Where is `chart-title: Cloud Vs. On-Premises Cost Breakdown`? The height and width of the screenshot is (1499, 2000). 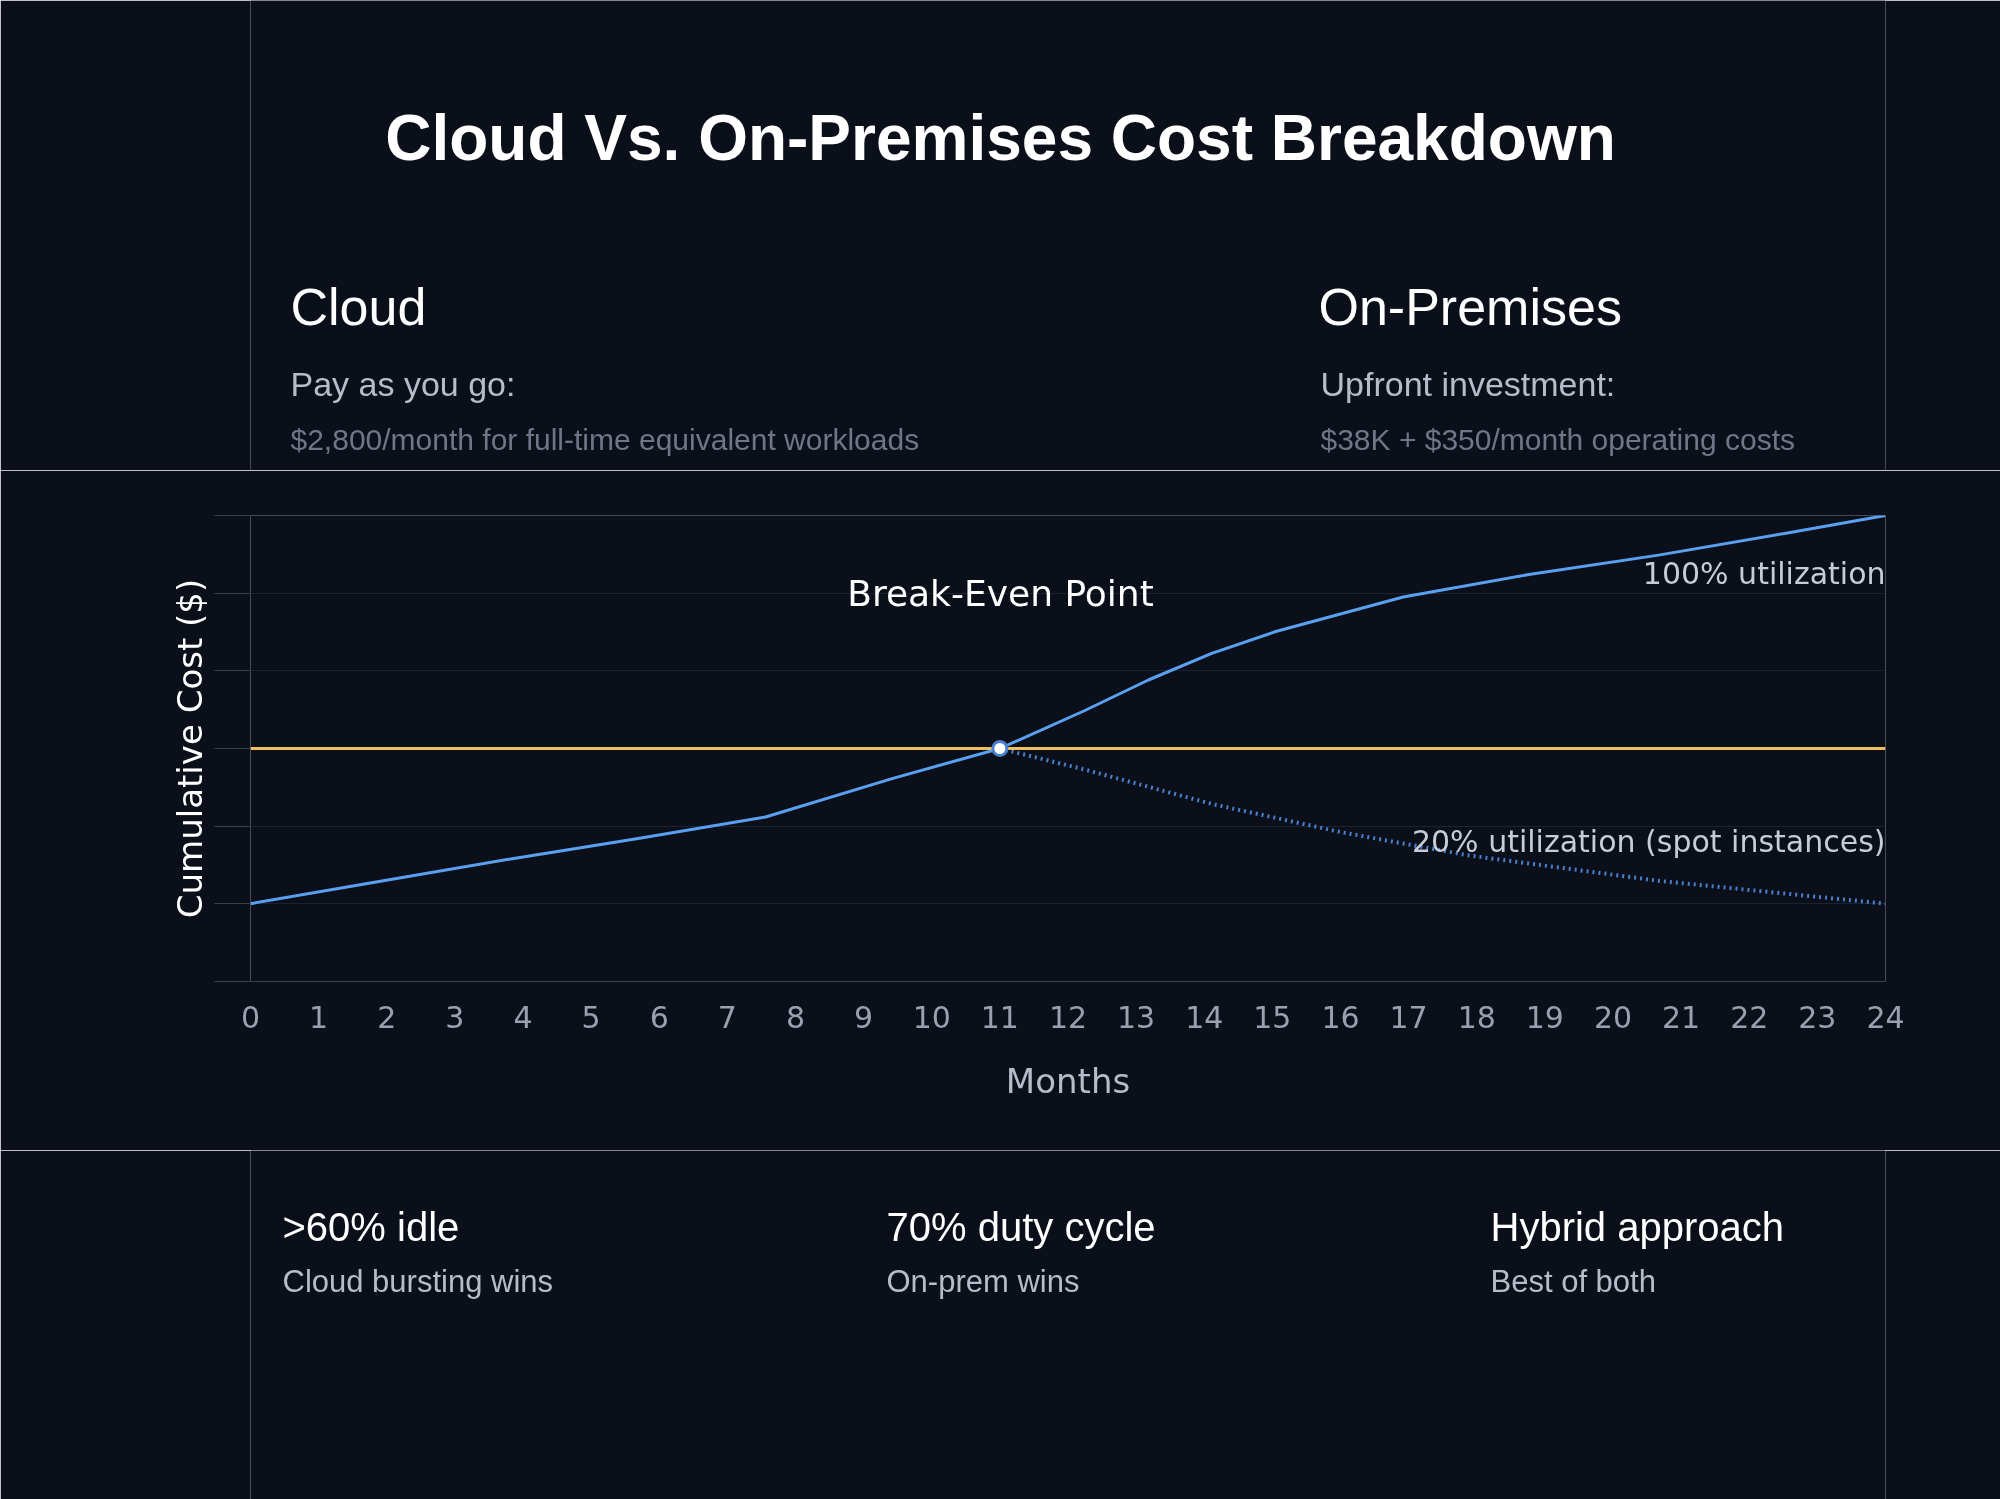 chart-title: Cloud Vs. On-Premises Cost Breakdown is located at coordinates (1000, 137).